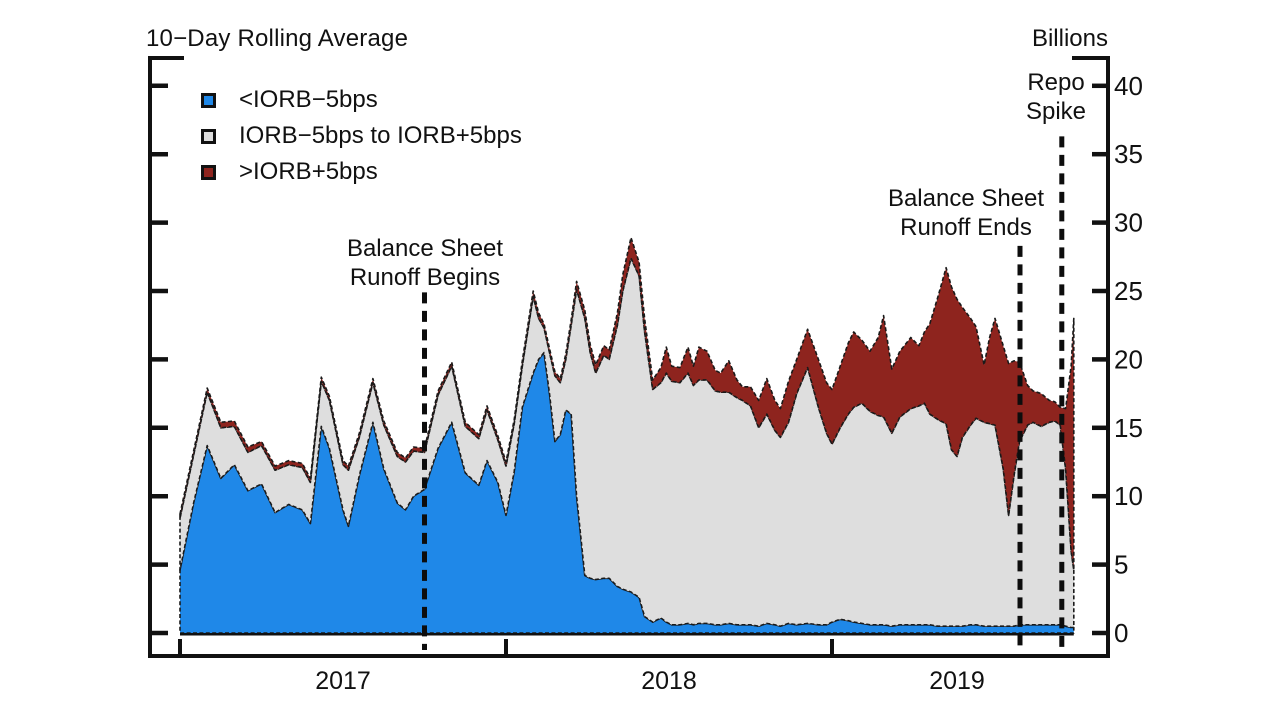 The width and height of the screenshot is (1272, 709). I want to click on legend-item-within-band: IORB−5bps to IORB+5bps, so click(361, 136).